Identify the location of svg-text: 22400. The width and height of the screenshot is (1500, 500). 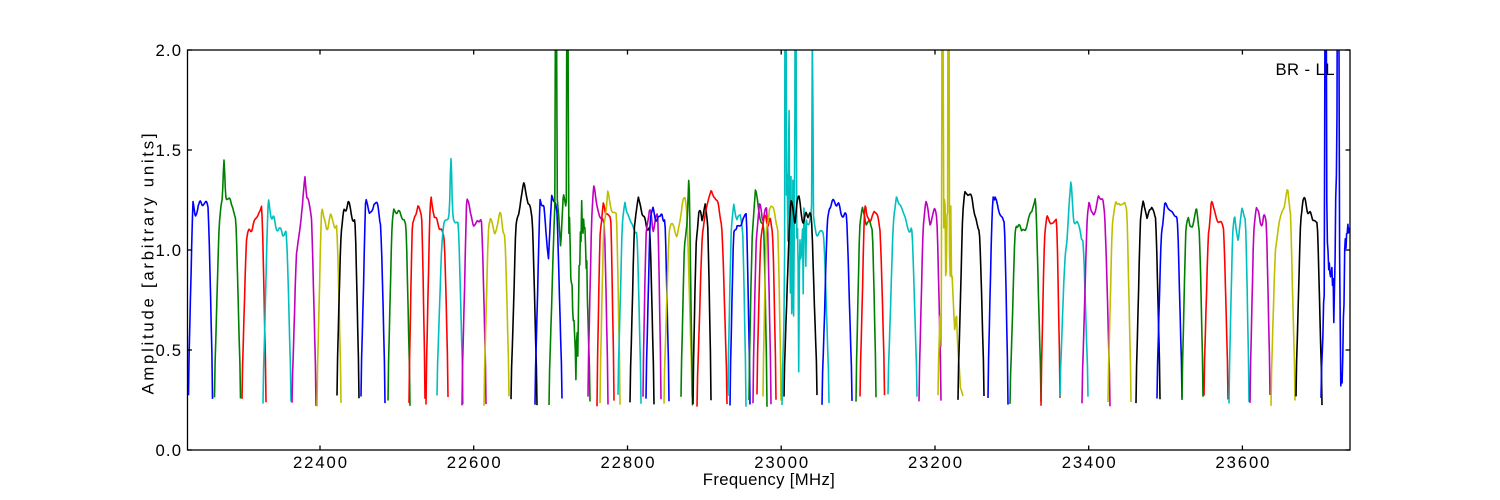
(320, 462).